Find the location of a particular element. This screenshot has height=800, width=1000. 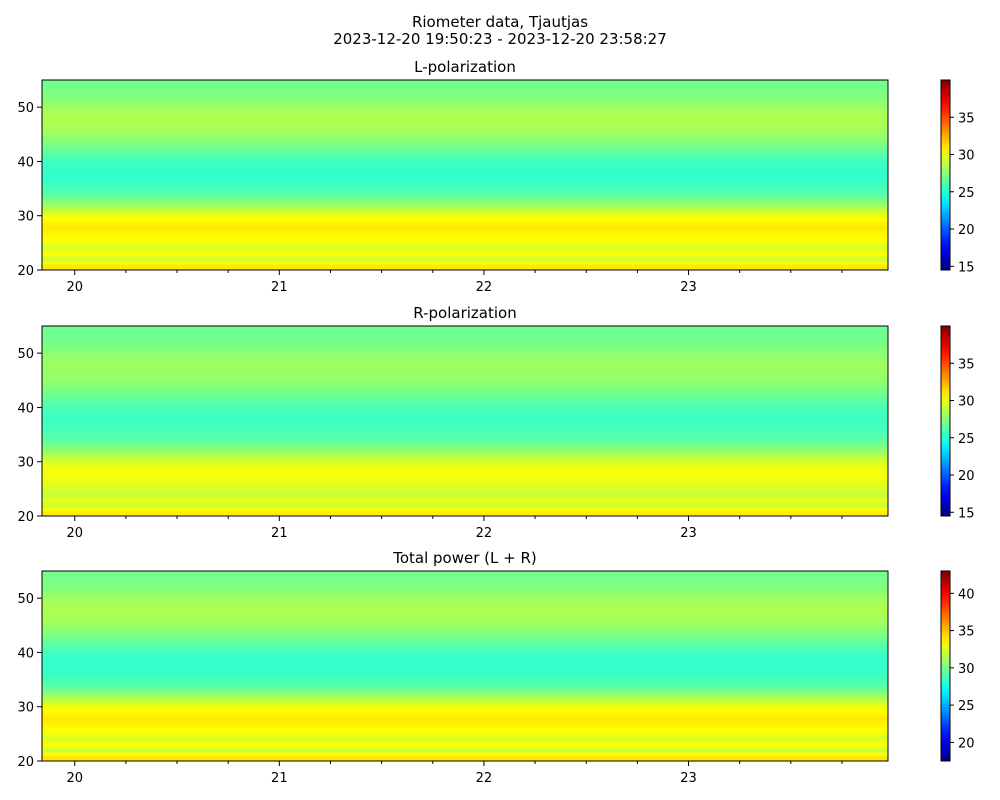

subplot-title: R-polarization is located at coordinates (464, 313).